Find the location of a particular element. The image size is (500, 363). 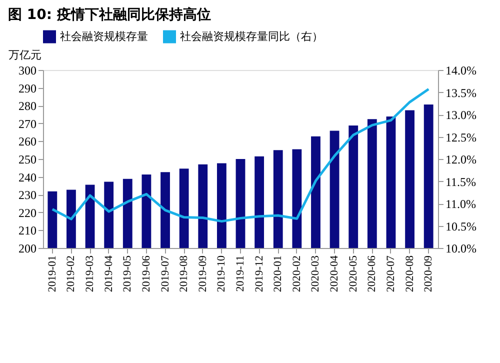

x-tick-label: 2020-01 is located at coordinates (278, 274).